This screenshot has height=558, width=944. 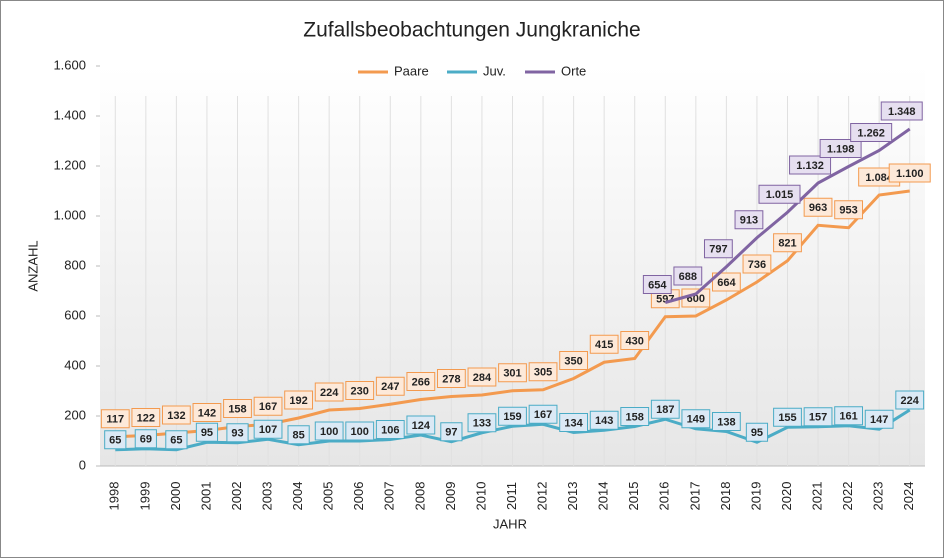 I want to click on data-label: 149, so click(x=696, y=420).